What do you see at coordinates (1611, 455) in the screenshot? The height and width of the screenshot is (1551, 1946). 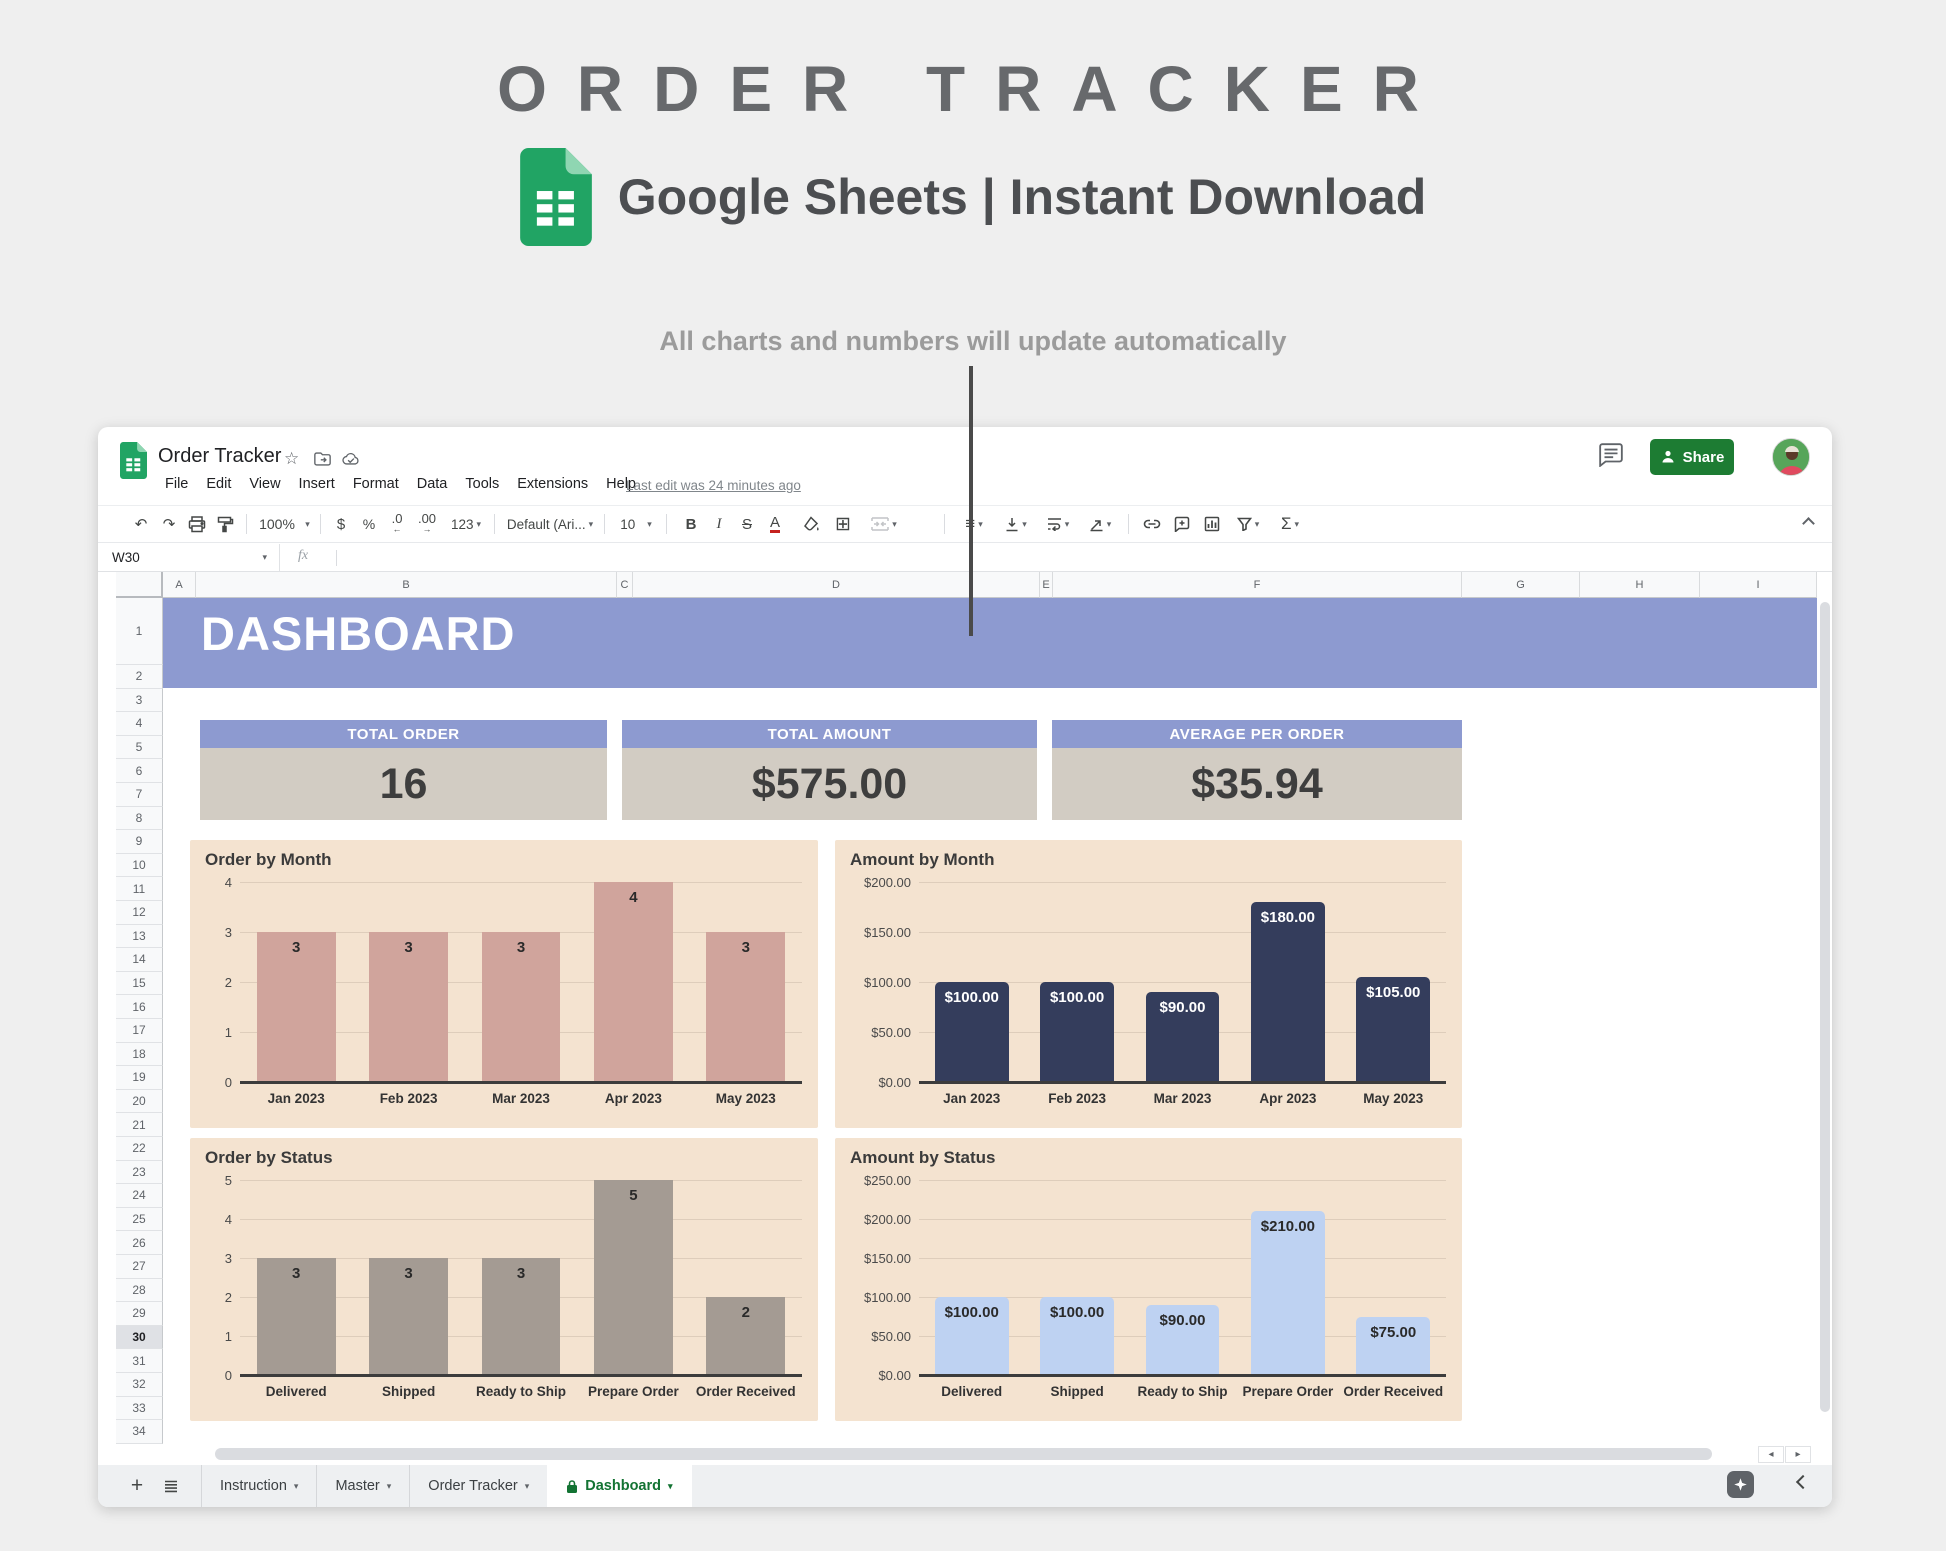 I see `comments-icon` at bounding box center [1611, 455].